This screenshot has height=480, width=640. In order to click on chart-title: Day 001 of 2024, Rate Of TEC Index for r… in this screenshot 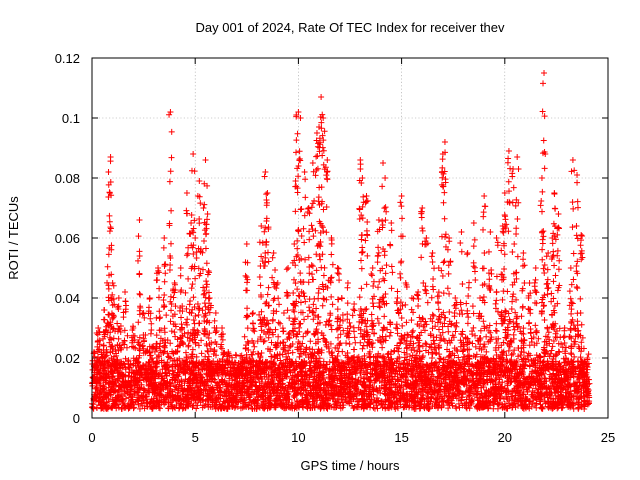, I will do `click(350, 27)`.